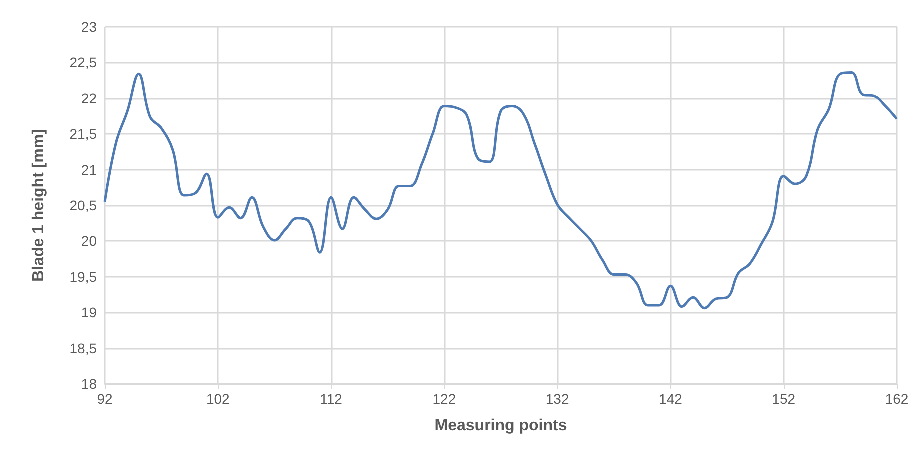 This screenshot has width=922, height=467. What do you see at coordinates (501, 426) in the screenshot?
I see `x-axis-title: Measuring points` at bounding box center [501, 426].